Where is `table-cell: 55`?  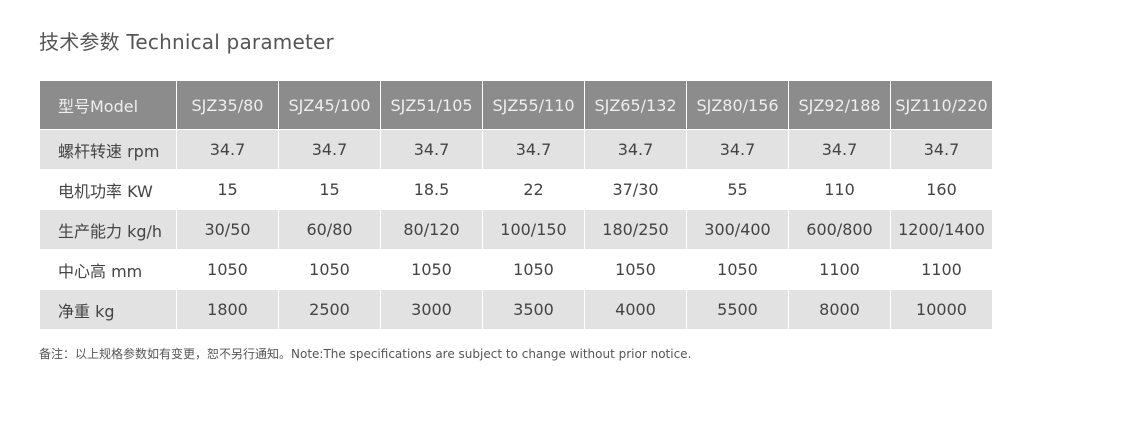 table-cell: 55 is located at coordinates (737, 189).